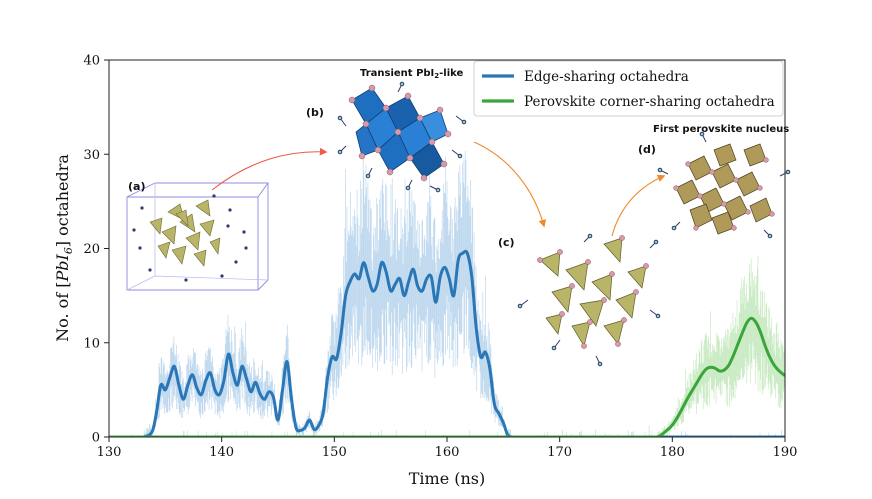 Image resolution: width=872 pixels, height=499 pixels. What do you see at coordinates (136, 186) in the screenshot?
I see `inset-a-label: (a)` at bounding box center [136, 186].